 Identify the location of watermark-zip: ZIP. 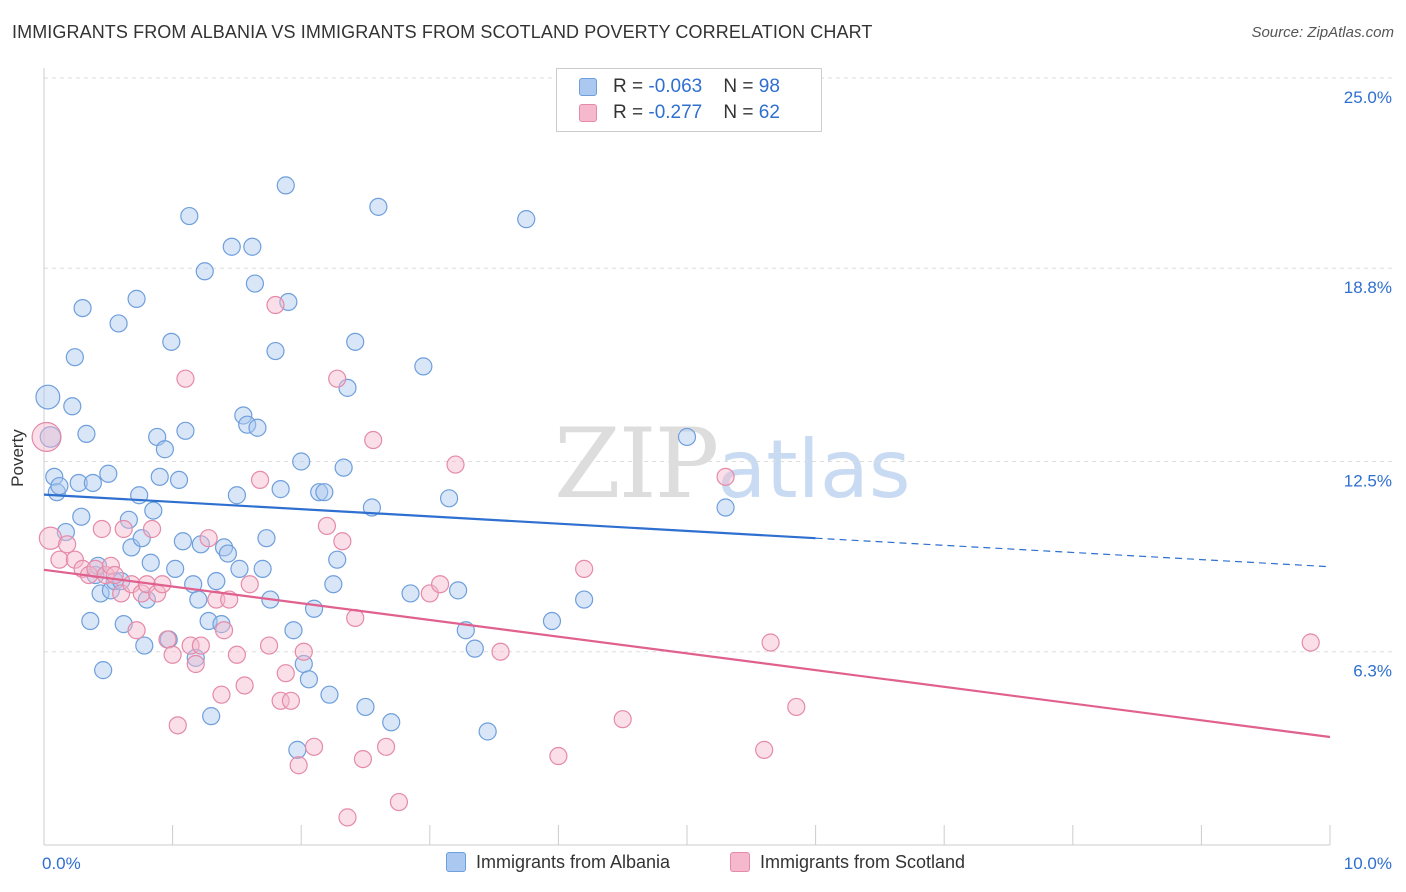
(636, 464).